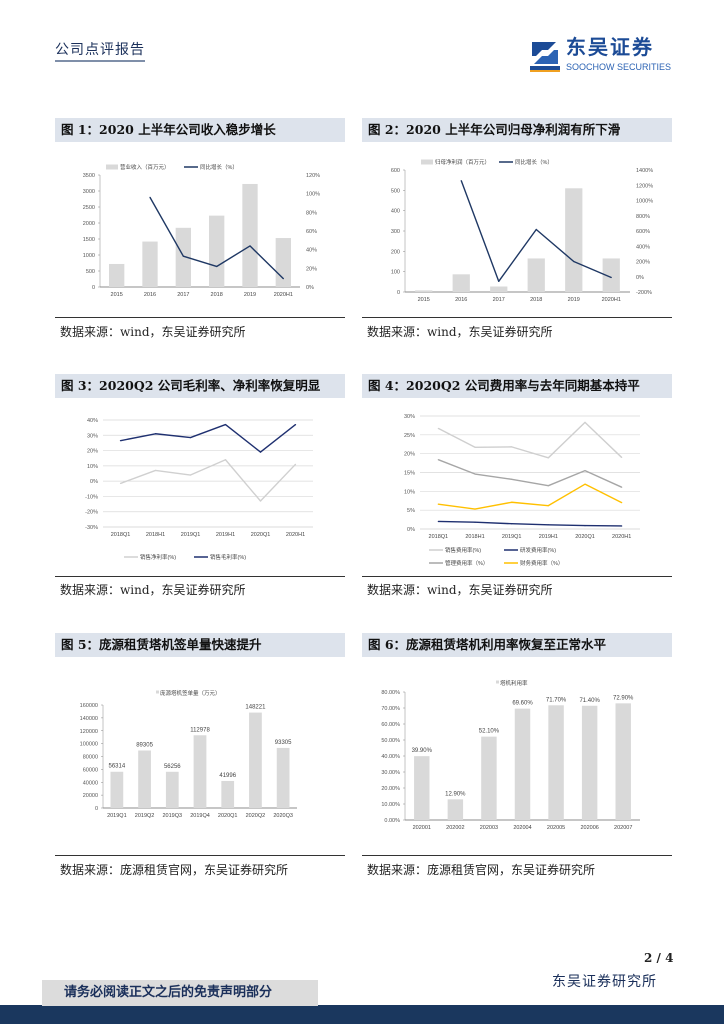  Describe the element at coordinates (643, 263) in the screenshot. I see `y2-tick-label: 200%` at that location.